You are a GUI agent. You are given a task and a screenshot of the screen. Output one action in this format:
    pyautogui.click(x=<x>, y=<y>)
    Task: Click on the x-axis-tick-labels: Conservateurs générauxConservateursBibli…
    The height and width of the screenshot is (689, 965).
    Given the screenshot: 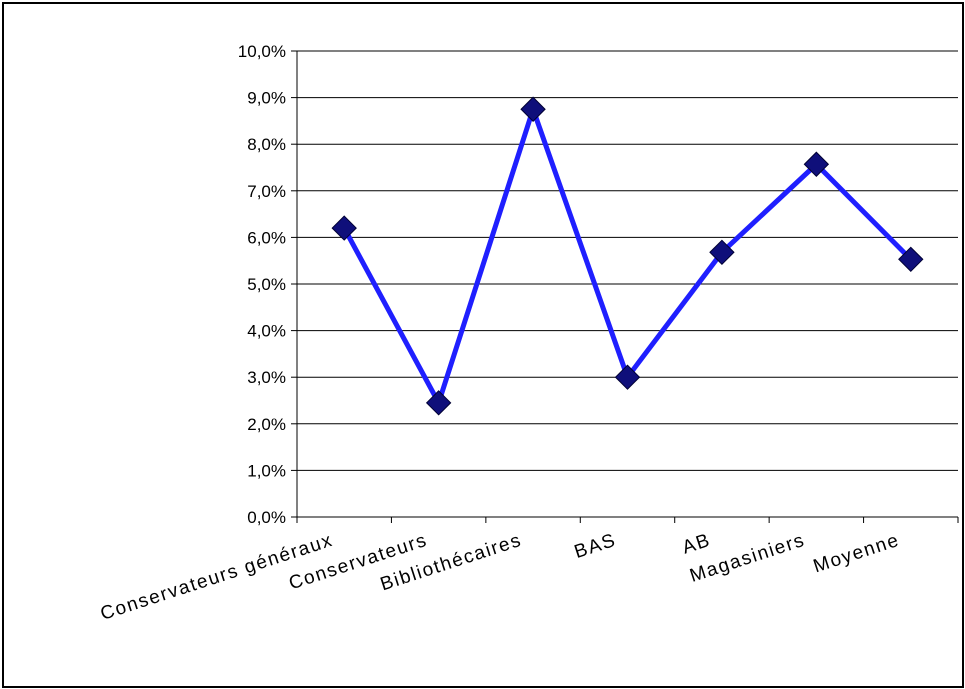 What is the action you would take?
    pyautogui.click(x=500, y=577)
    